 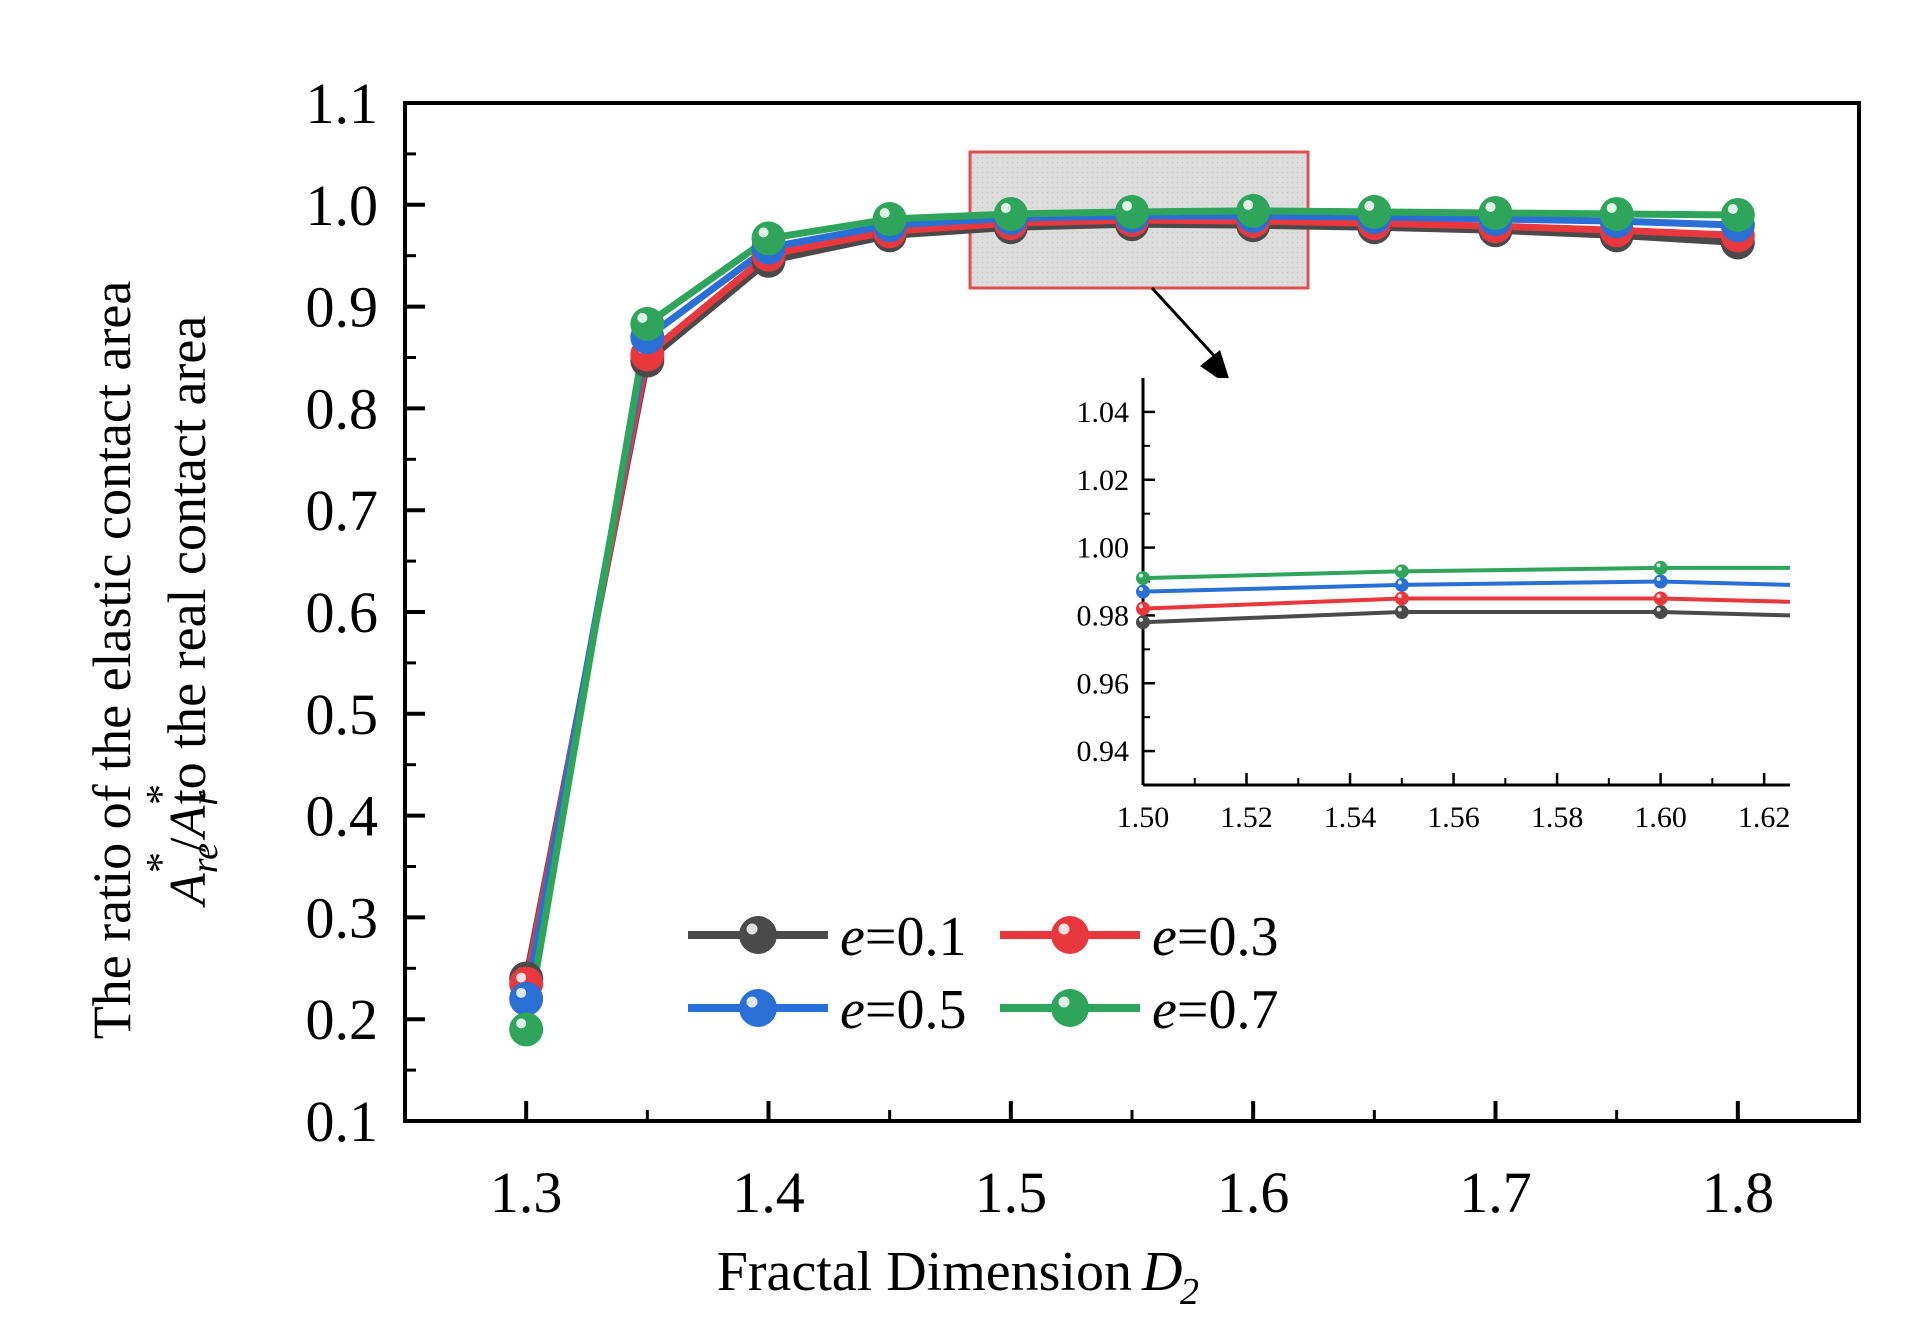 I want to click on y-tick-label: 0.8, so click(x=342, y=408).